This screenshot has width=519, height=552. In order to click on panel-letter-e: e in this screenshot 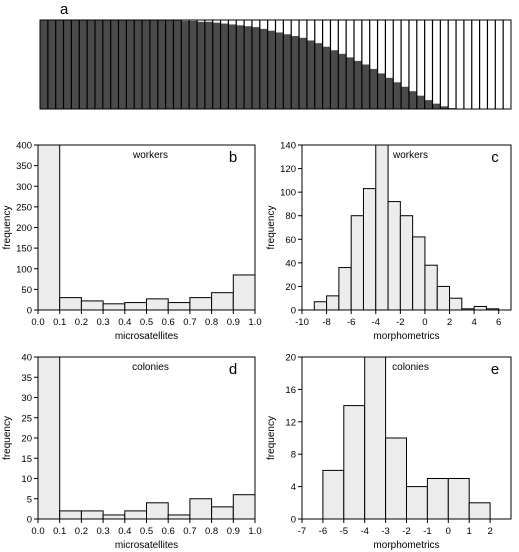, I will do `click(495, 369)`.